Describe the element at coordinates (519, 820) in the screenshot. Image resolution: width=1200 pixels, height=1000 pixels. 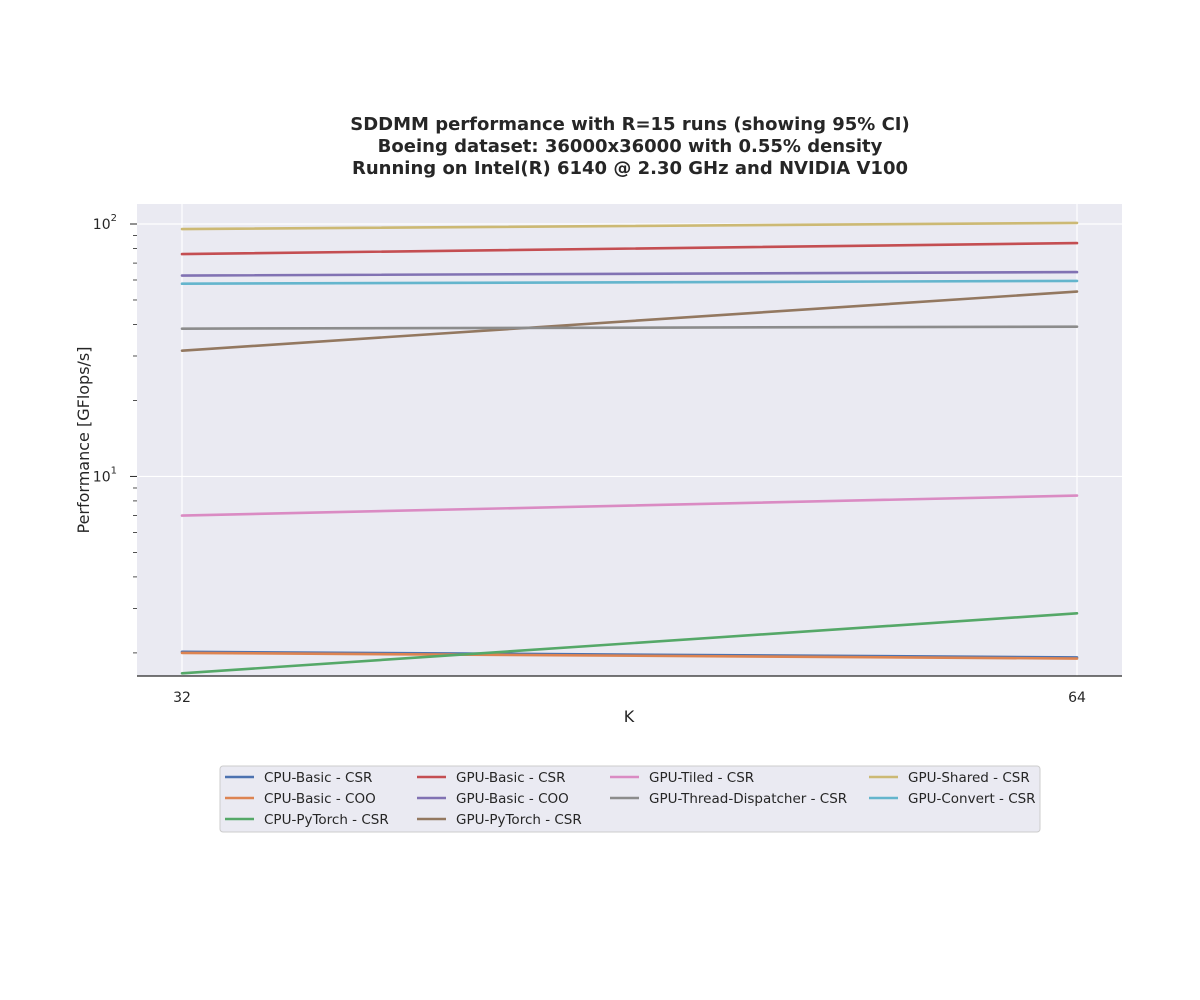
I see `legend-label: GPU-PyTorch - CSR` at that location.